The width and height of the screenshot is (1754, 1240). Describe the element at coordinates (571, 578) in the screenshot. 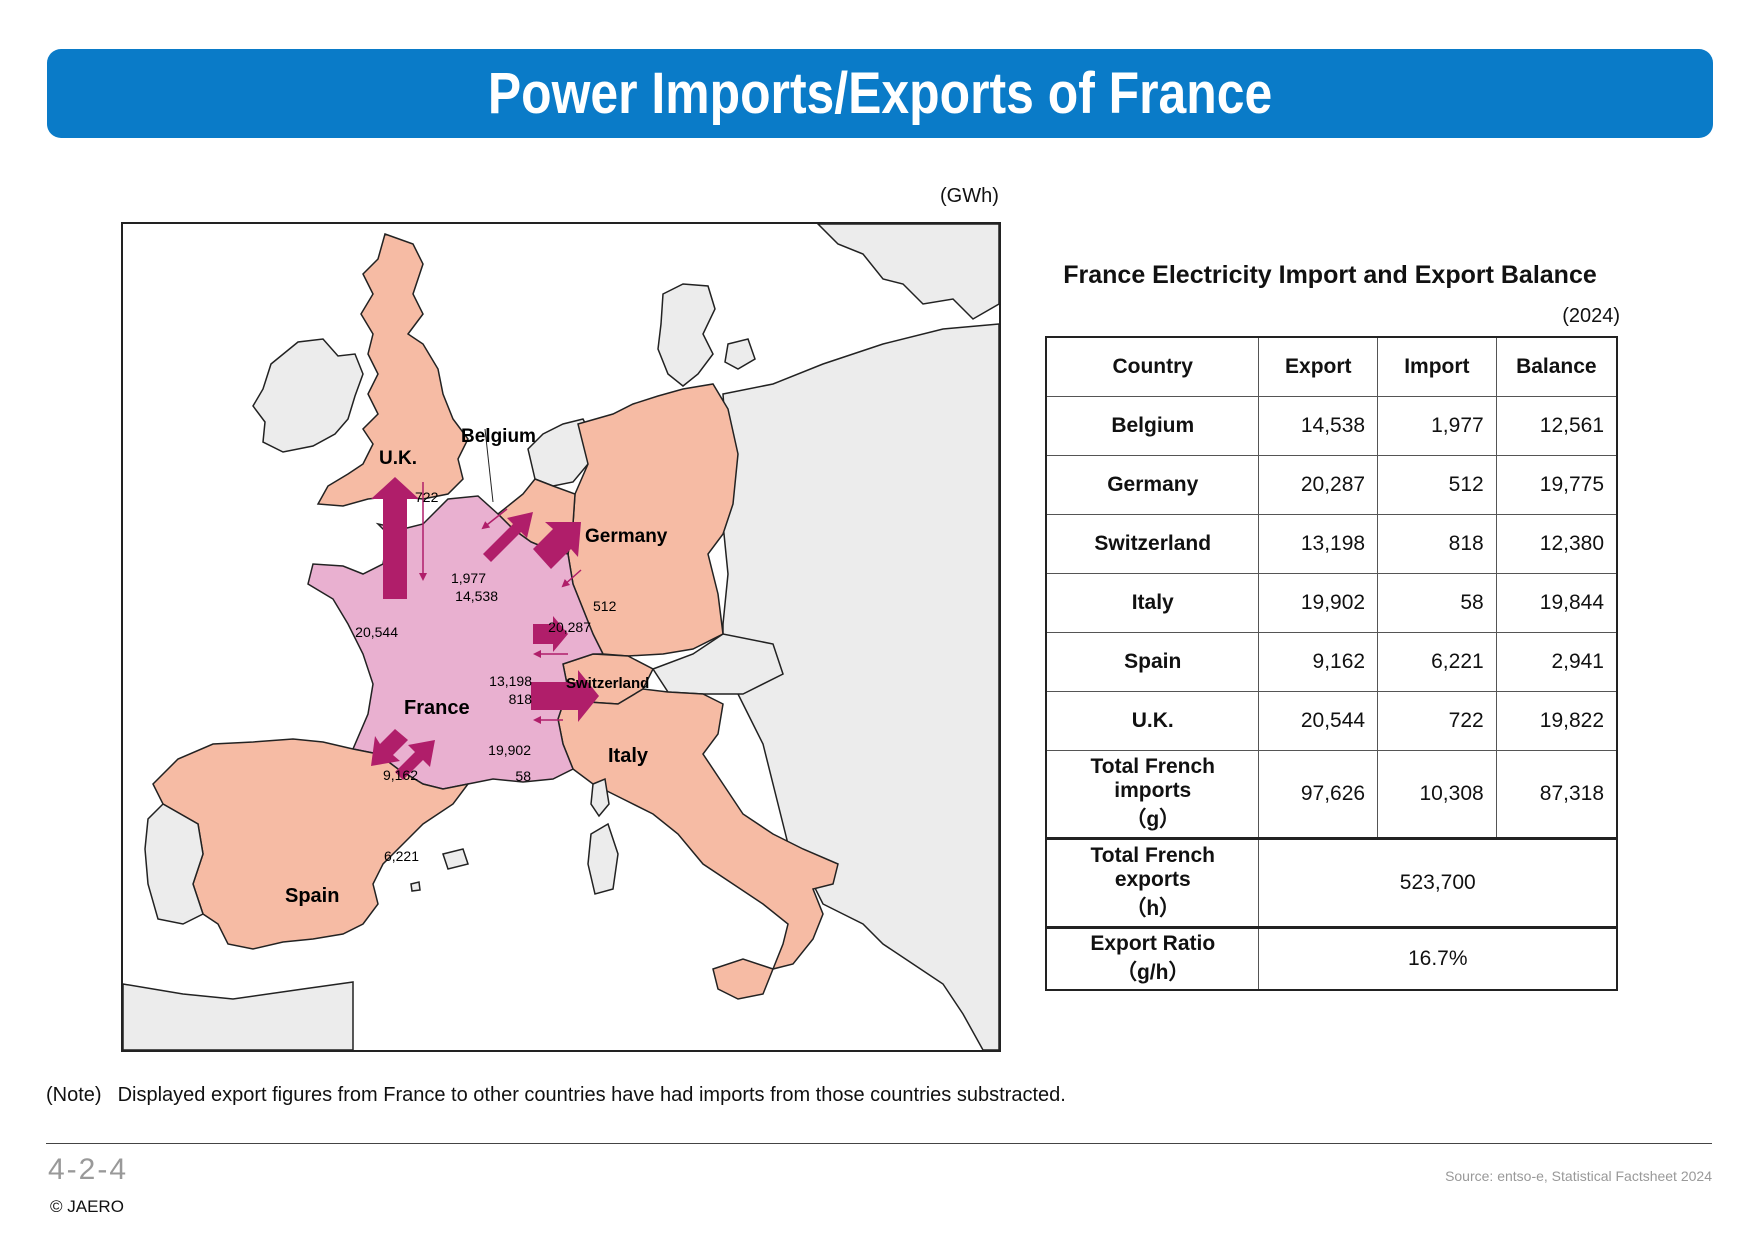

I see `germany-import-arrow` at that location.